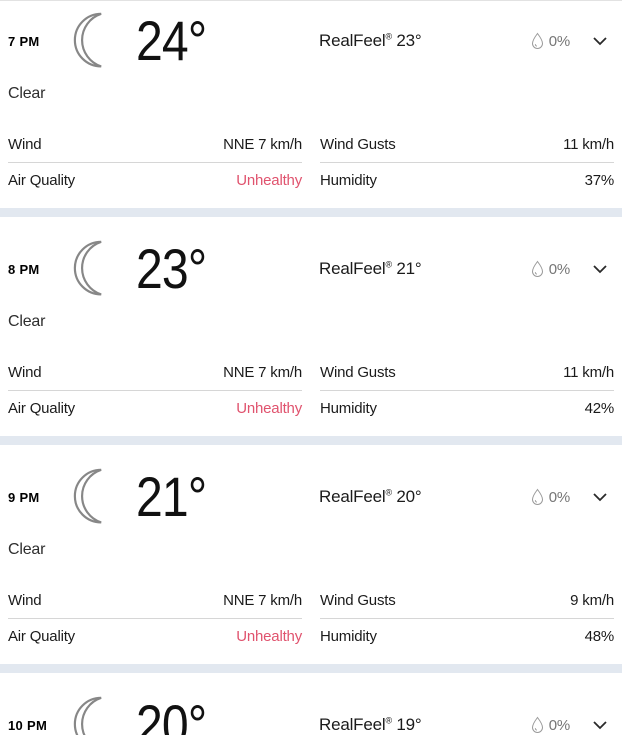 This screenshot has height=735, width=622. What do you see at coordinates (171, 496) in the screenshot?
I see `temperature: 21°` at bounding box center [171, 496].